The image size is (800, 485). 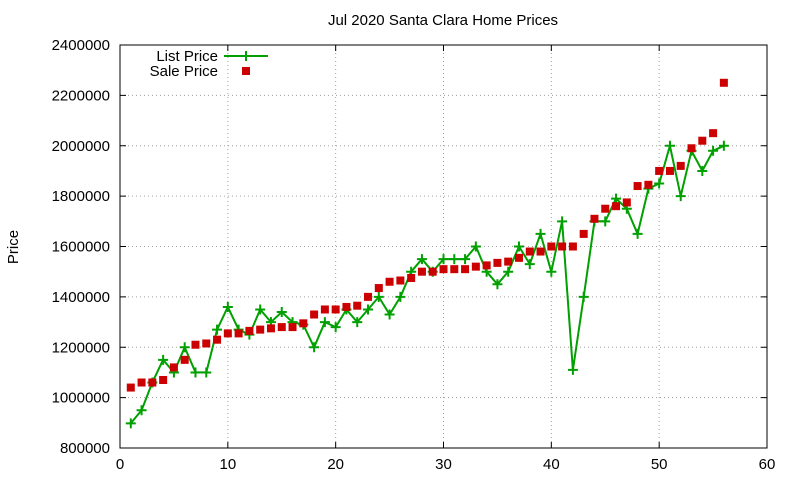 I want to click on legend-marker-sale-price, so click(x=246, y=71).